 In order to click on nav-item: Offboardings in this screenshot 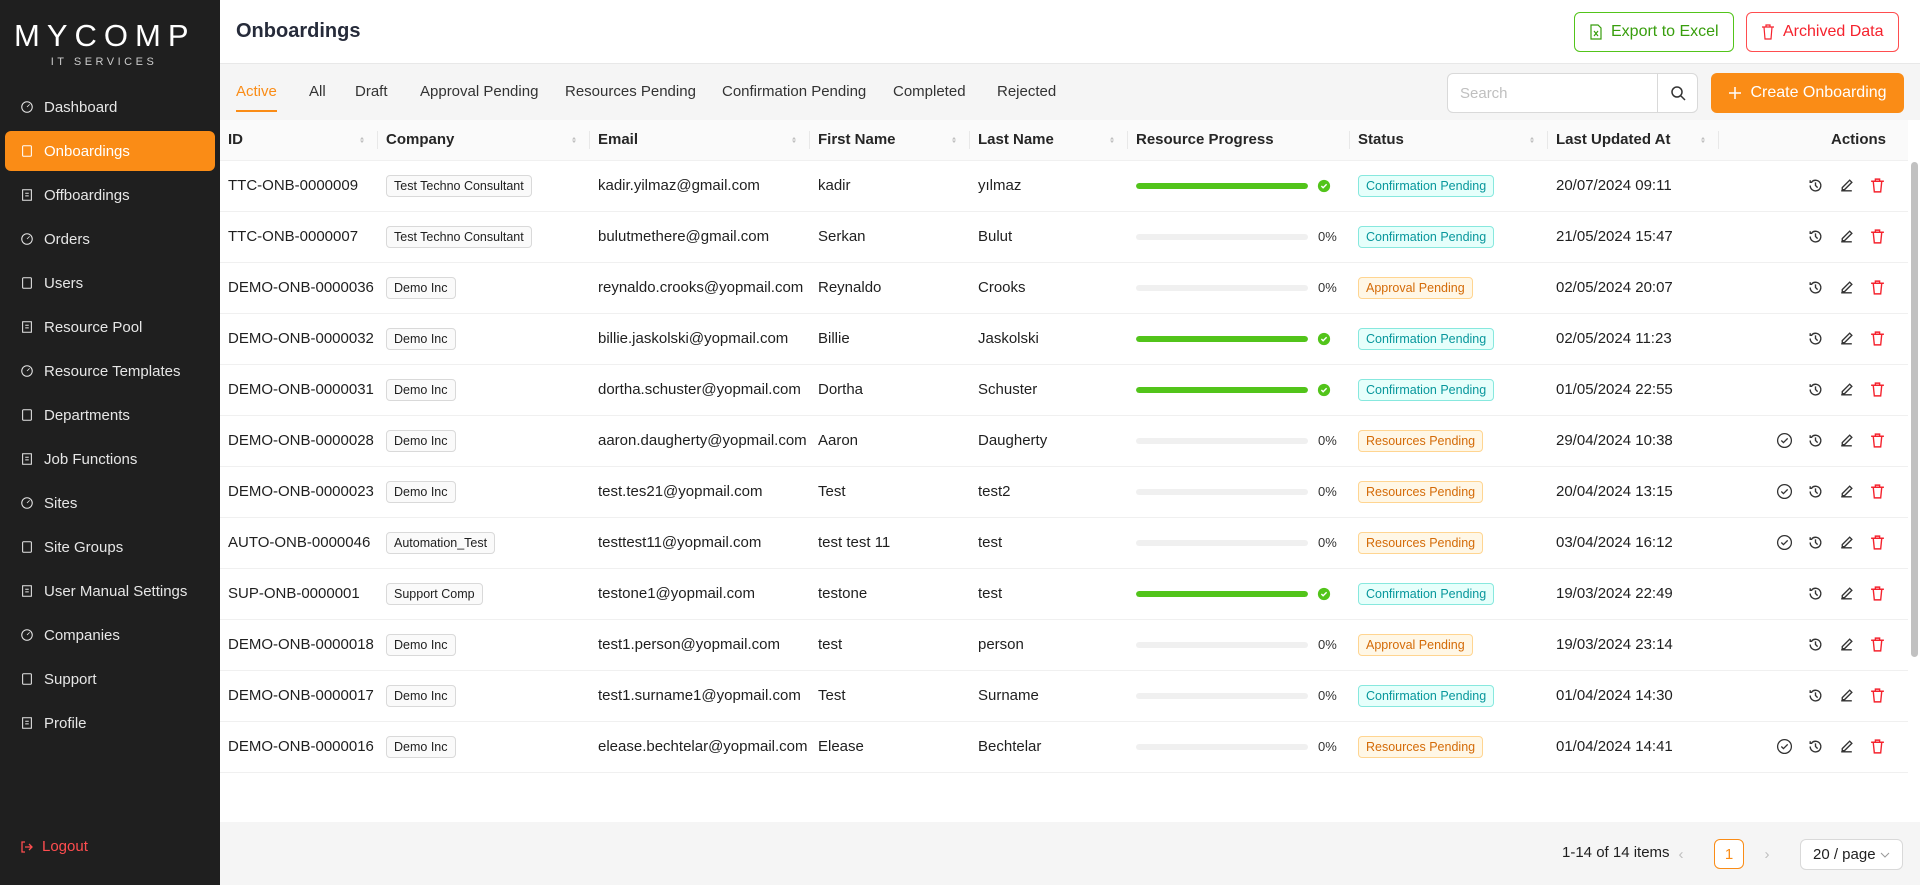, I will do `click(110, 195)`.